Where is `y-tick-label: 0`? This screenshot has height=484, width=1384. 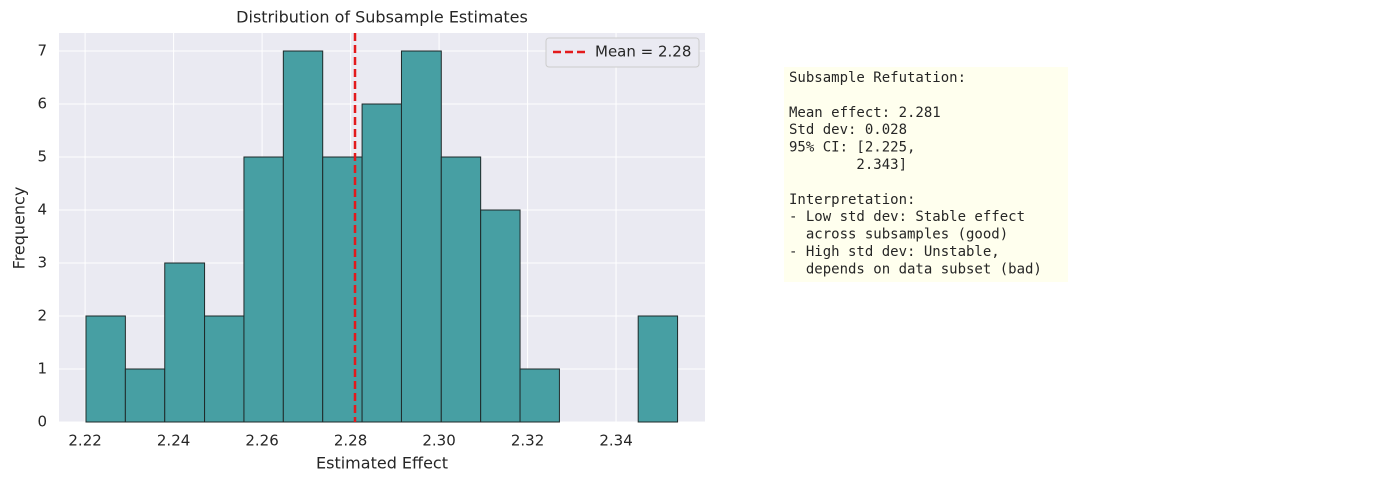 y-tick-label: 0 is located at coordinates (42, 422).